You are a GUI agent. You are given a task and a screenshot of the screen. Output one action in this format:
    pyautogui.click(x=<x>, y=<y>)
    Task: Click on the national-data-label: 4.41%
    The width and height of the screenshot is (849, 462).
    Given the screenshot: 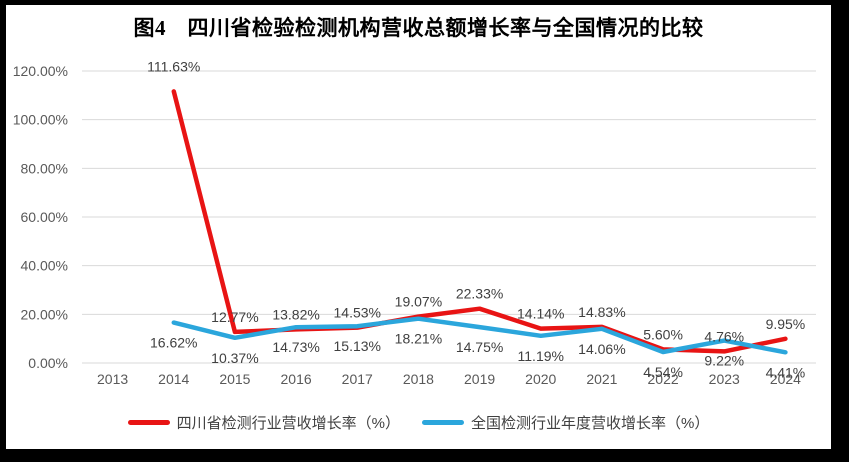 What is the action you would take?
    pyautogui.click(x=786, y=372)
    